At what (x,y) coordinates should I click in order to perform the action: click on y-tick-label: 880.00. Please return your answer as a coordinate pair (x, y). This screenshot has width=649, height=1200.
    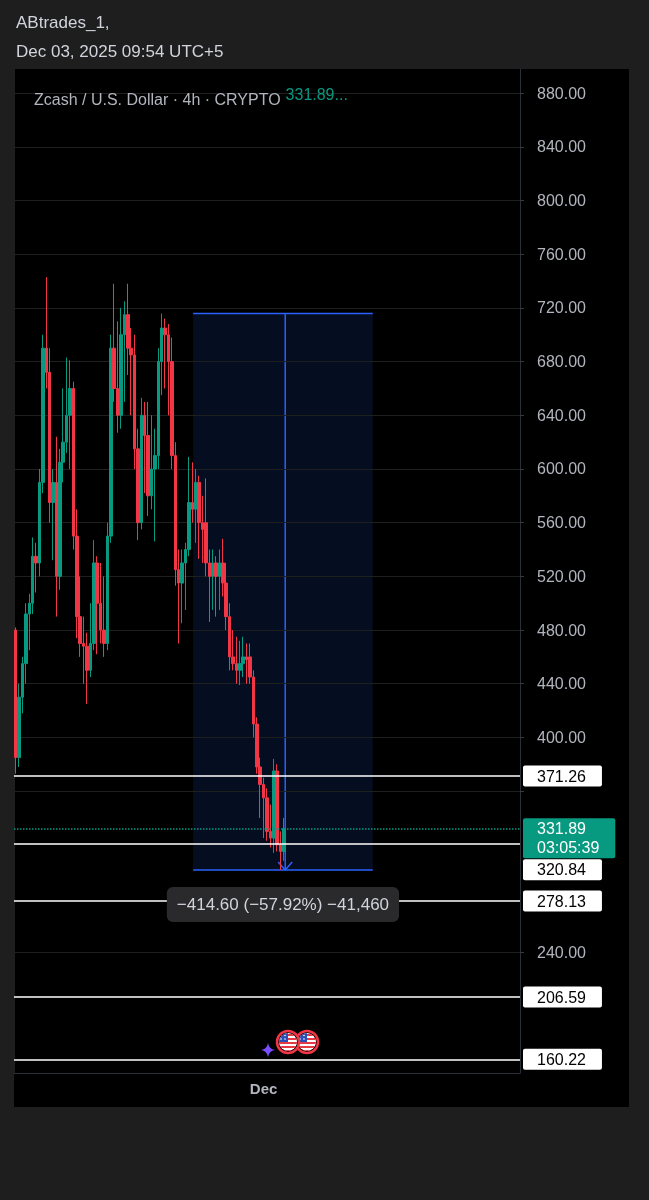
    Looking at the image, I should click on (562, 93).